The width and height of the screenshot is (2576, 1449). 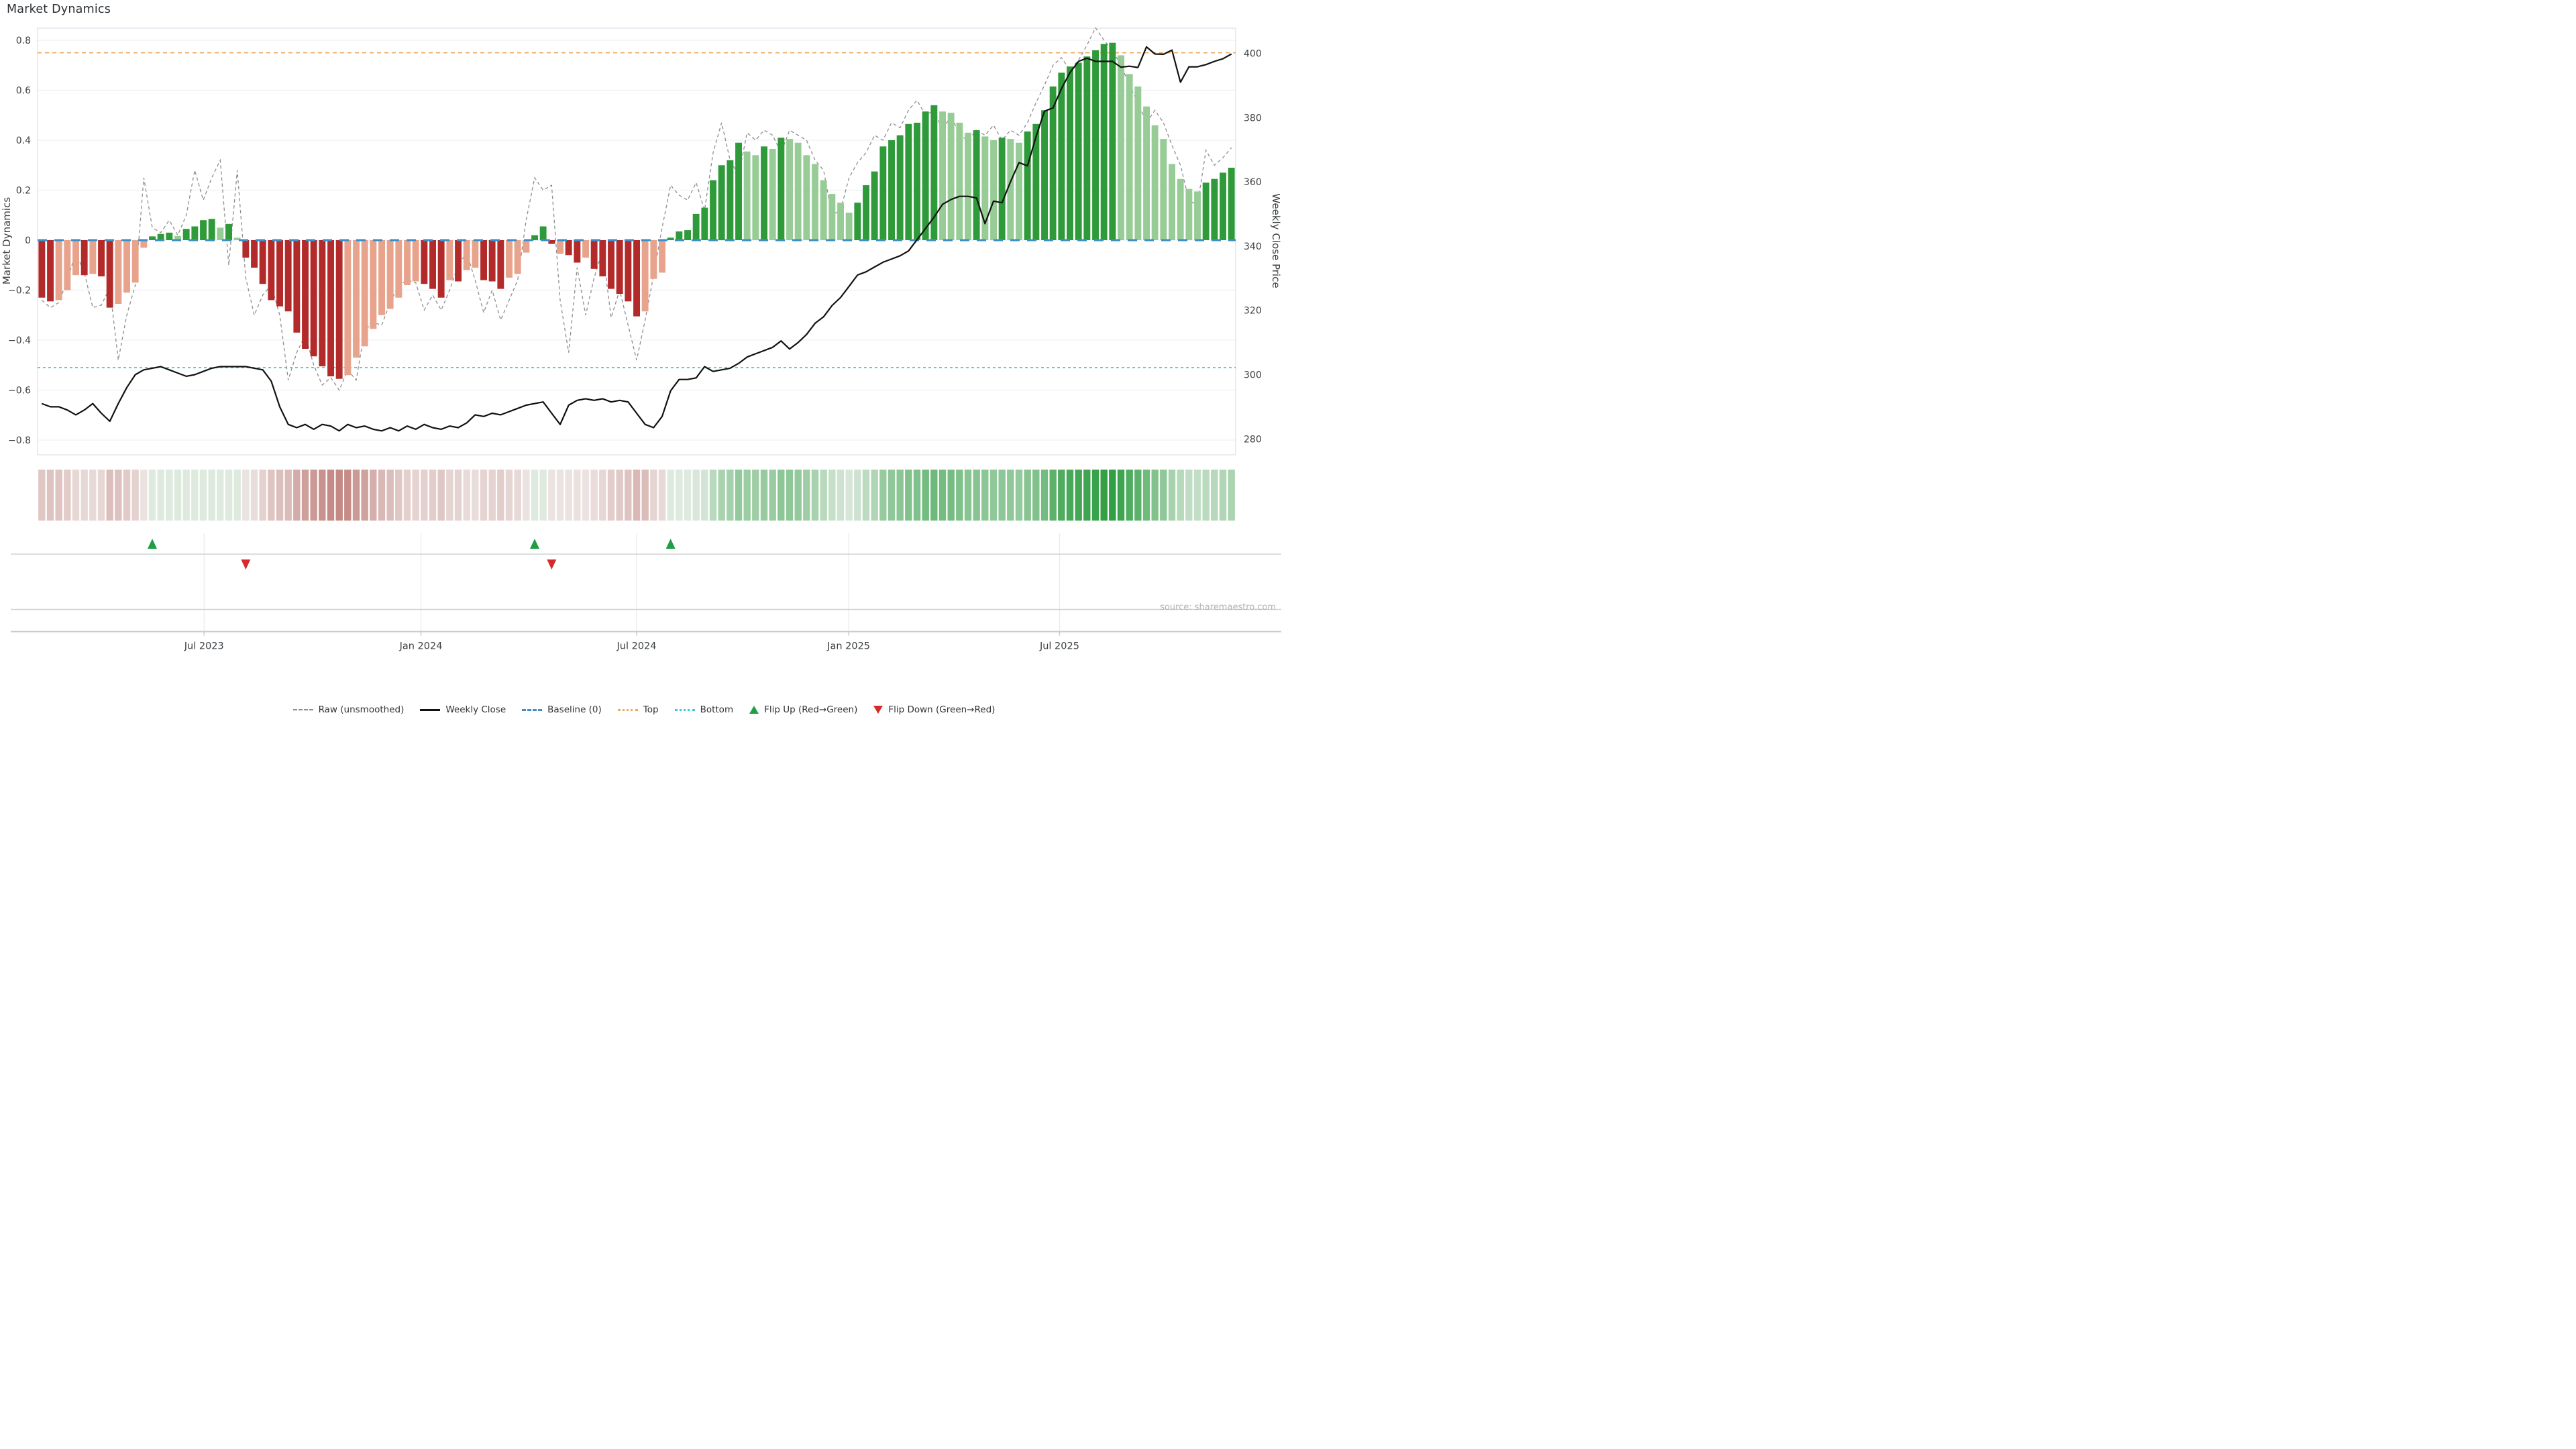 I want to click on x-tick-label: Jan 2025, so click(x=848, y=646).